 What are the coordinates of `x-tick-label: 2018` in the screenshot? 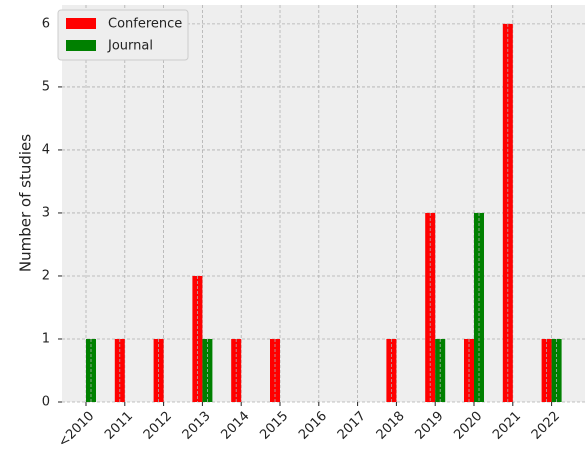 It's located at (391, 426).